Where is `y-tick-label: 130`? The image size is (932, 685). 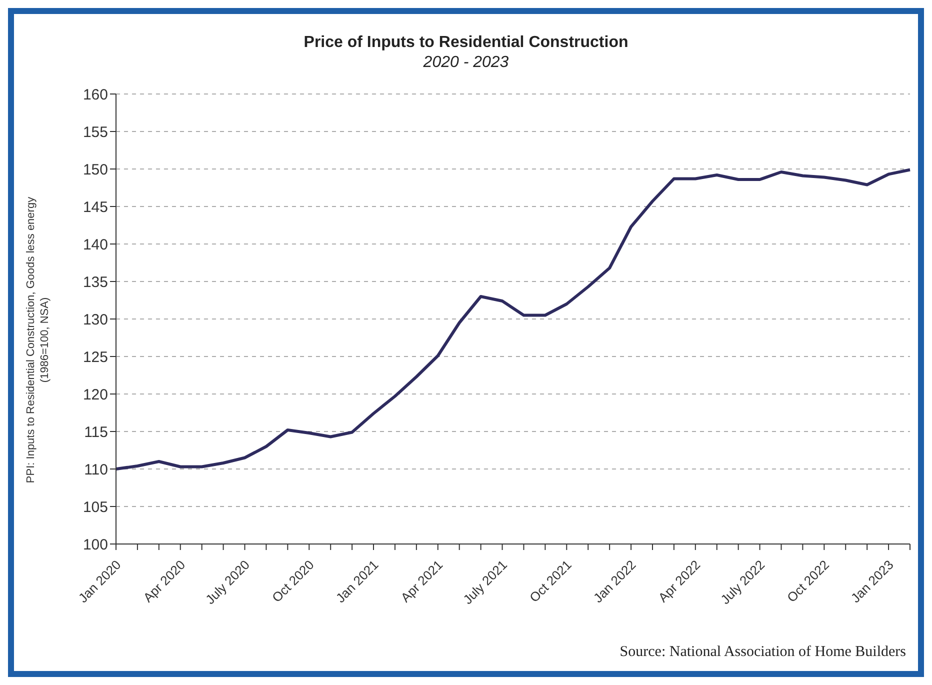
y-tick-label: 130 is located at coordinates (95, 319).